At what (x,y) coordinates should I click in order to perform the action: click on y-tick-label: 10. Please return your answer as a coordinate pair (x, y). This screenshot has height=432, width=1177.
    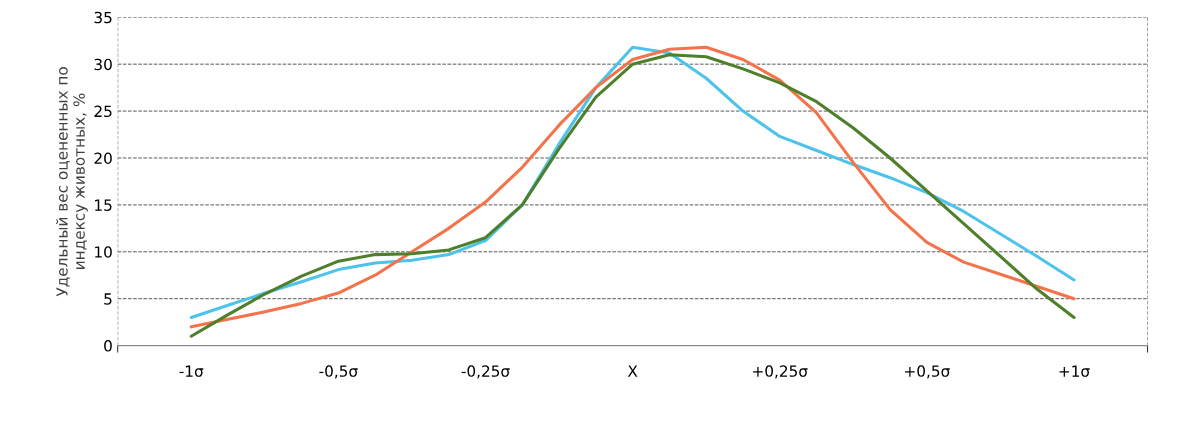
    Looking at the image, I should click on (103, 252).